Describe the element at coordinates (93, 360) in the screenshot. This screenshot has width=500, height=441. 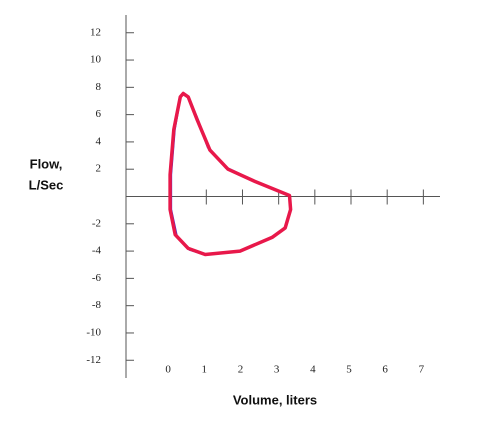
I see `y-tick-label: -12` at that location.